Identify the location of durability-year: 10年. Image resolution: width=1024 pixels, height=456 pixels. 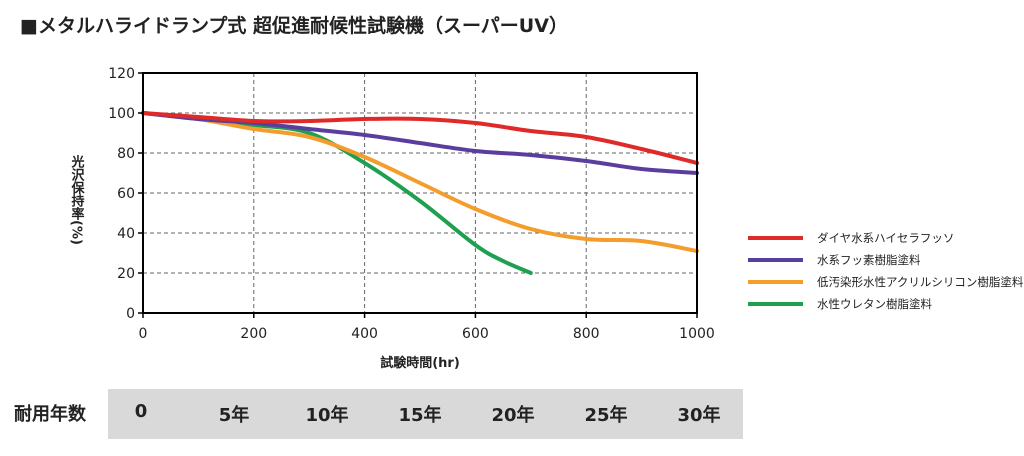
(327, 415).